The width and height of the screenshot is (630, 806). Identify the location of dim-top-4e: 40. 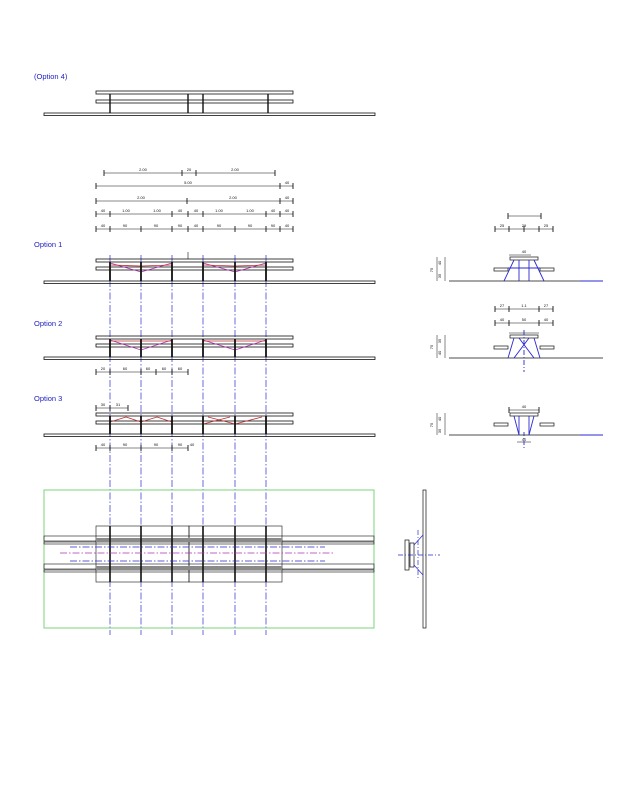
(196, 210).